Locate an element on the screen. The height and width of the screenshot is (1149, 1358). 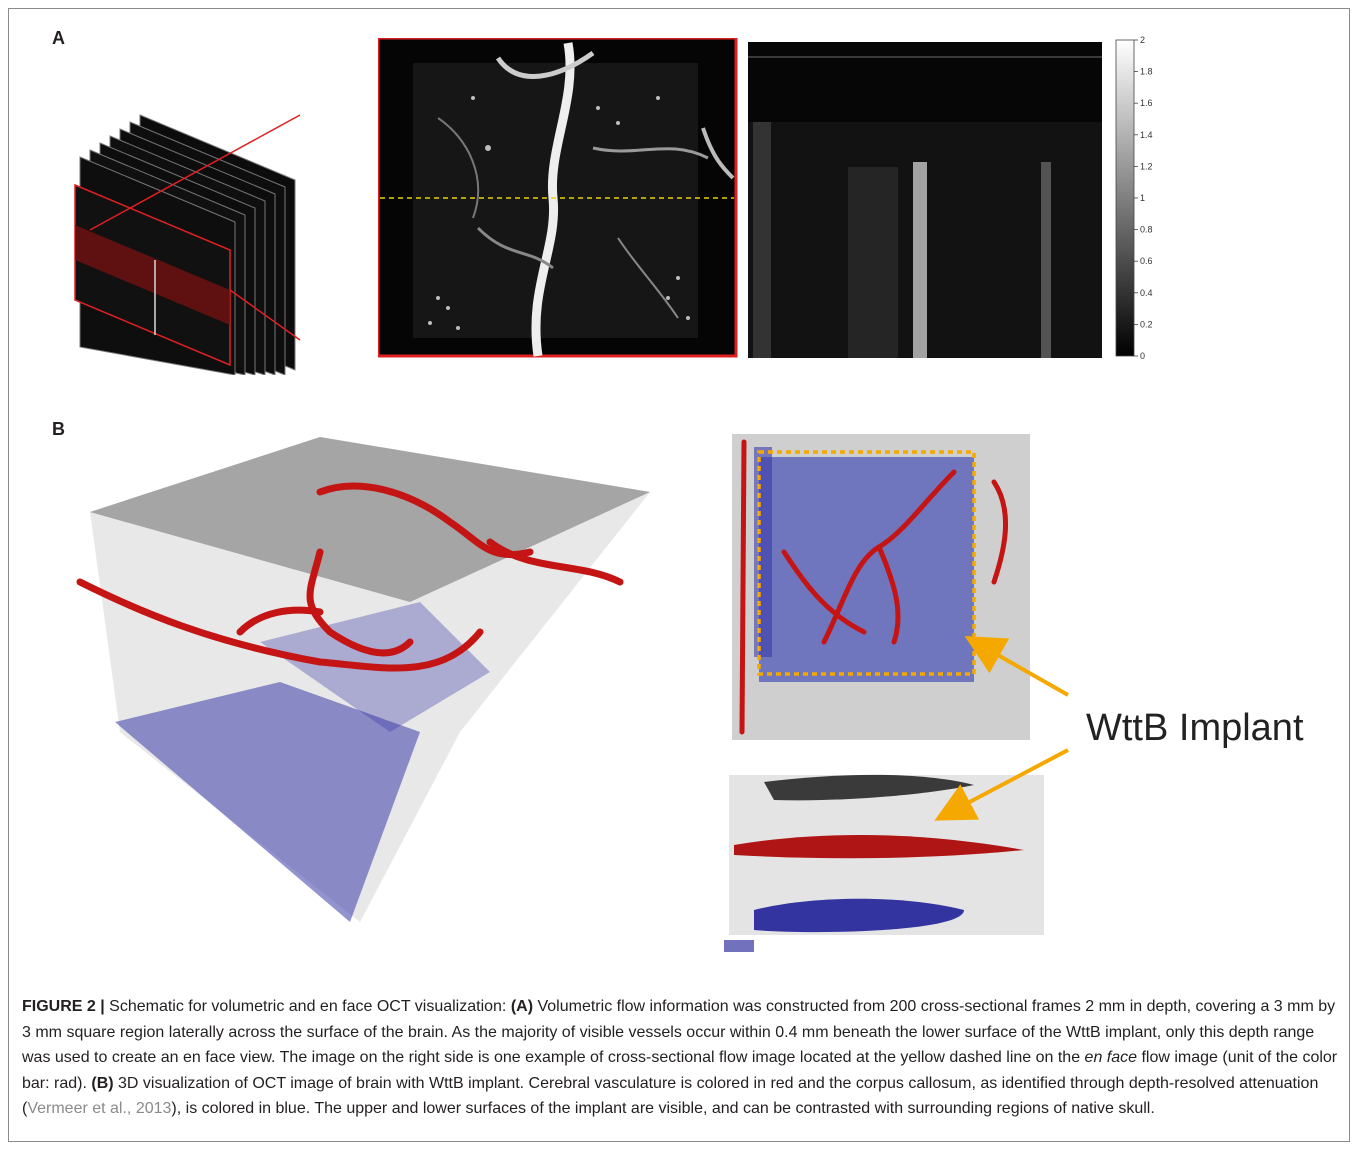
colorbar-tick-label: 1 is located at coordinates (1142, 198).